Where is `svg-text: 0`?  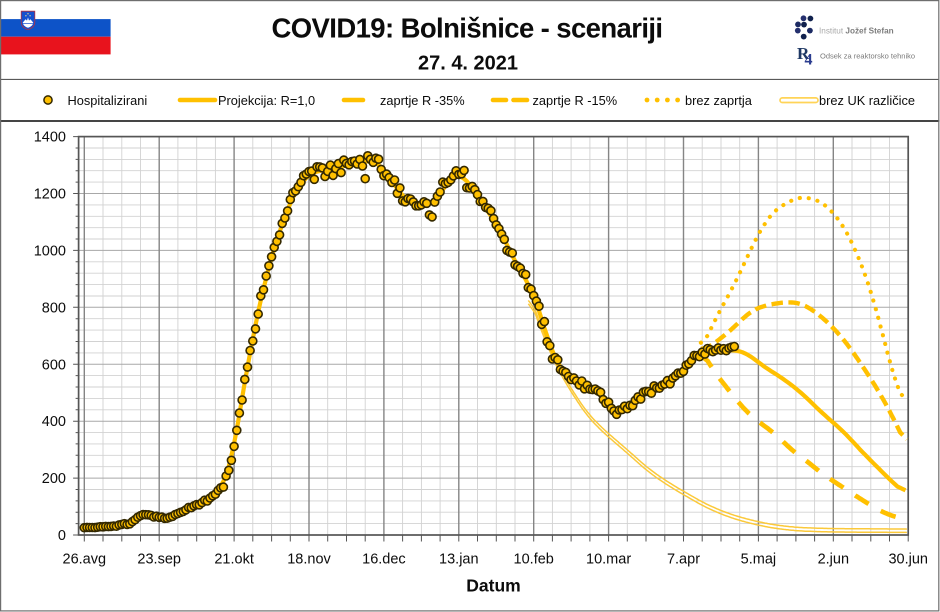 svg-text: 0 is located at coordinates (62, 536).